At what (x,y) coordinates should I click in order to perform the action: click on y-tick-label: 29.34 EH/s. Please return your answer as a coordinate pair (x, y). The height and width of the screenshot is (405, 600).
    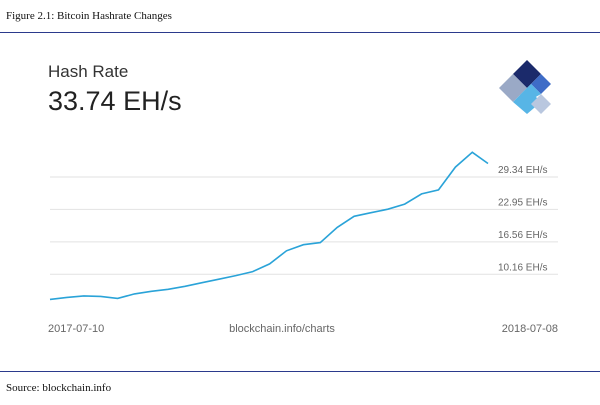
    Looking at the image, I should click on (522, 170).